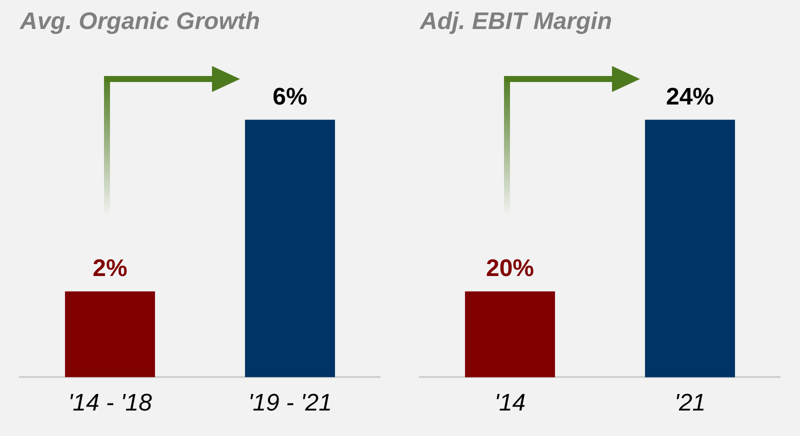 Image resolution: width=800 pixels, height=436 pixels. What do you see at coordinates (290, 96) in the screenshot?
I see `data-label: 6%` at bounding box center [290, 96].